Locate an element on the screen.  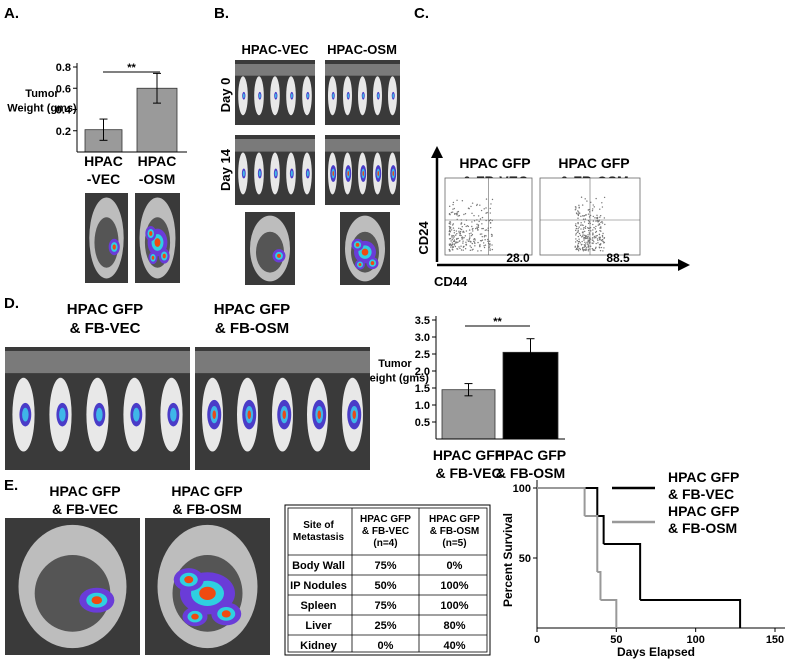
arrow-head is located at coordinates (684, 265).